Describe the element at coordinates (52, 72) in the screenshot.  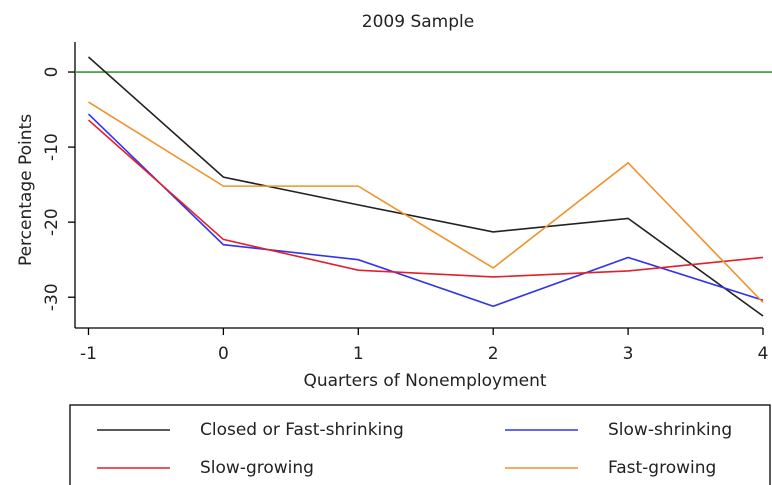
I see `y-tick-label: 0` at that location.